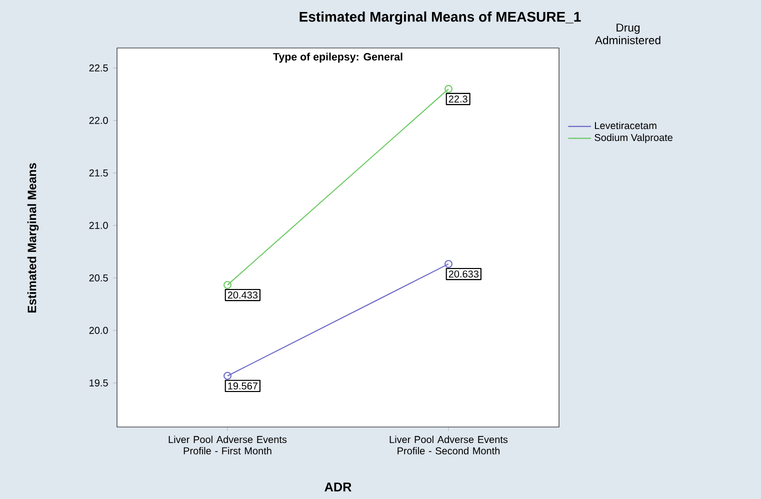 This screenshot has height=499, width=761. I want to click on x-tick-label: Liver Pool Adverse Events Profile - Second Month, so click(449, 445).